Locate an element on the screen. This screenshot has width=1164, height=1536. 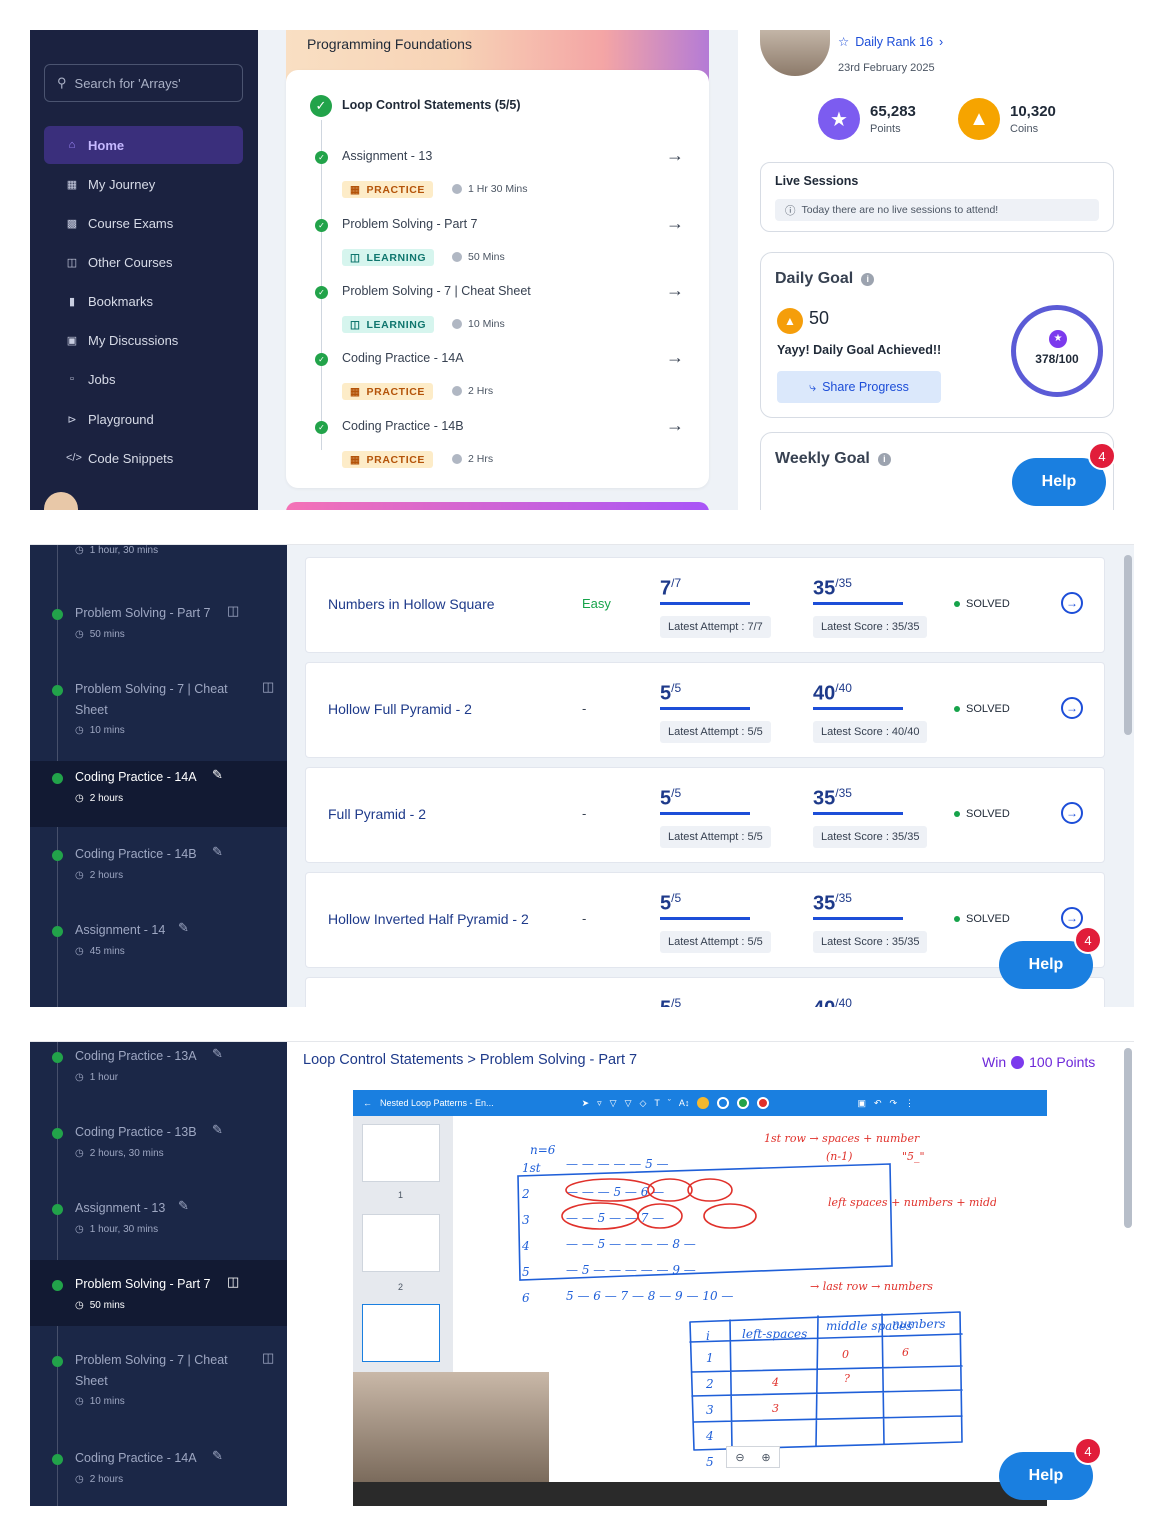
search-input: ⚲ Search for 'Arrays' is located at coordinates (143, 83).